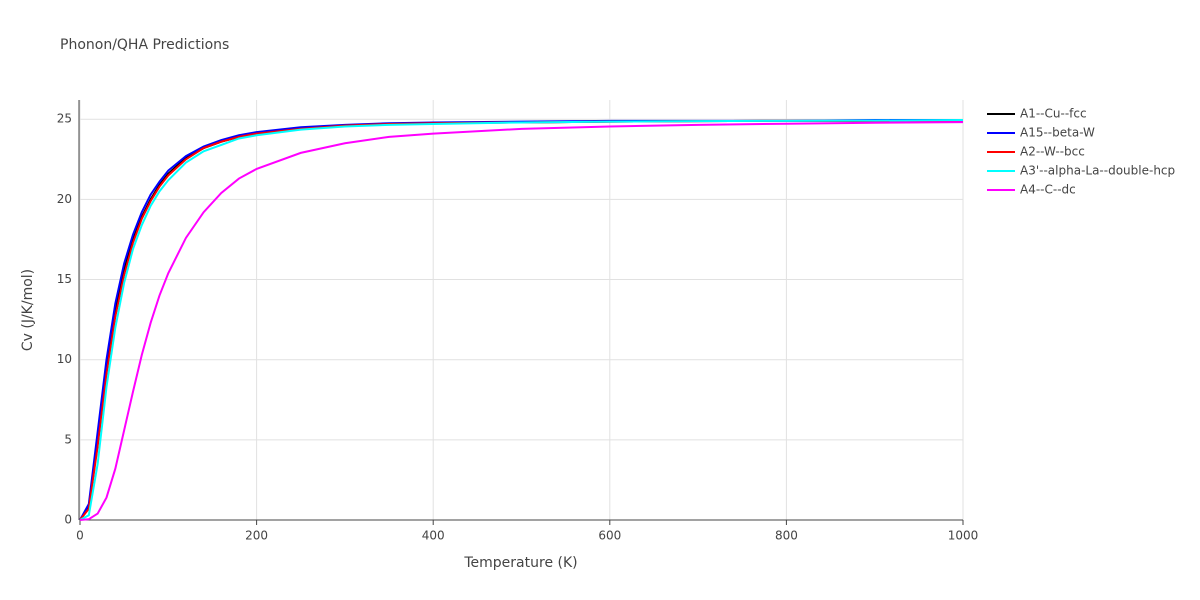  I want to click on legend-label: A15--beta-W, so click(1057, 133).